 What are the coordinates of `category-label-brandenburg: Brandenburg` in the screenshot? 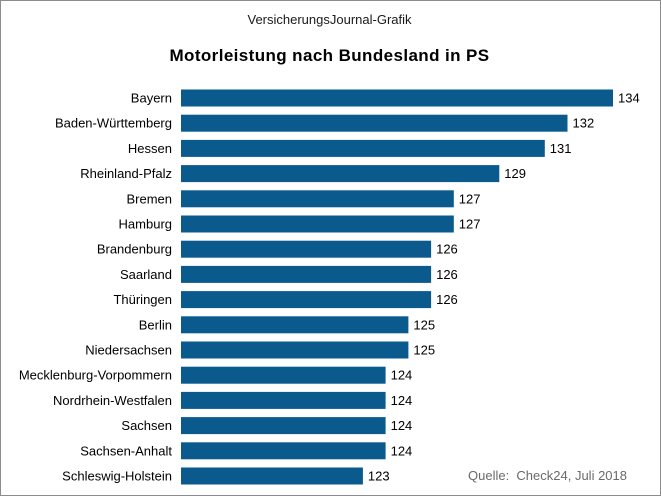 It's located at (134, 249).